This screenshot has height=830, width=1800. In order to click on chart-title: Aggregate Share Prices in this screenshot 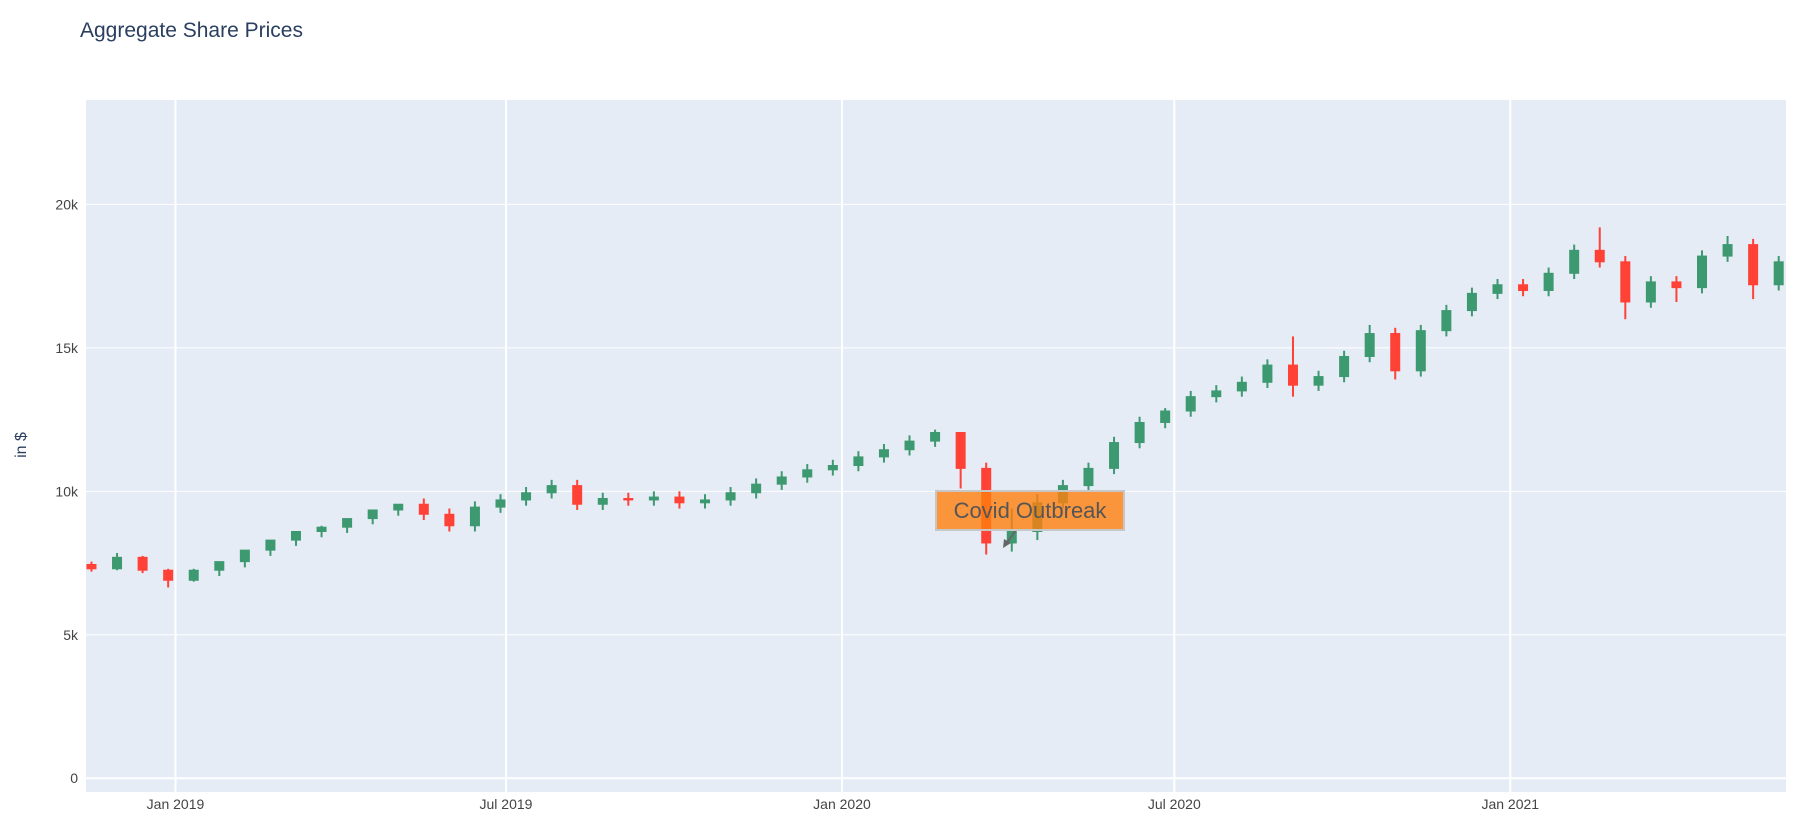, I will do `click(191, 30)`.